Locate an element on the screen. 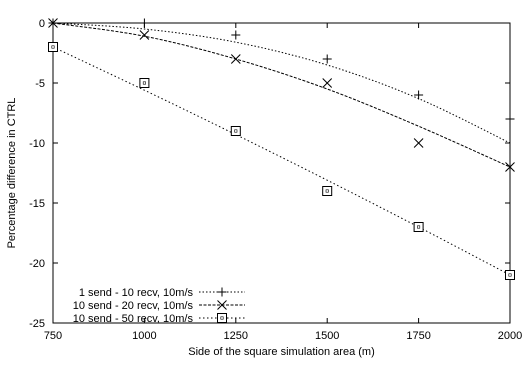 This screenshot has height=365, width=524. x-tick-label: 1500 is located at coordinates (327, 336).